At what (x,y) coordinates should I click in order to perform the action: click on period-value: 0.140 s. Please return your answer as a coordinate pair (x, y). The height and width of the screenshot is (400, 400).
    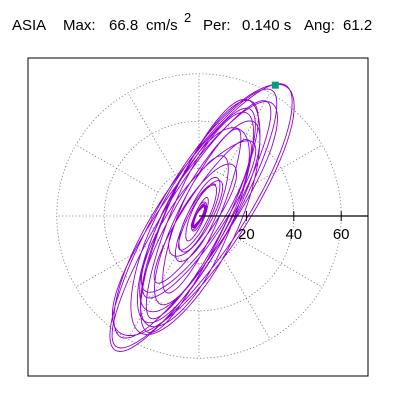
    Looking at the image, I should click on (267, 25).